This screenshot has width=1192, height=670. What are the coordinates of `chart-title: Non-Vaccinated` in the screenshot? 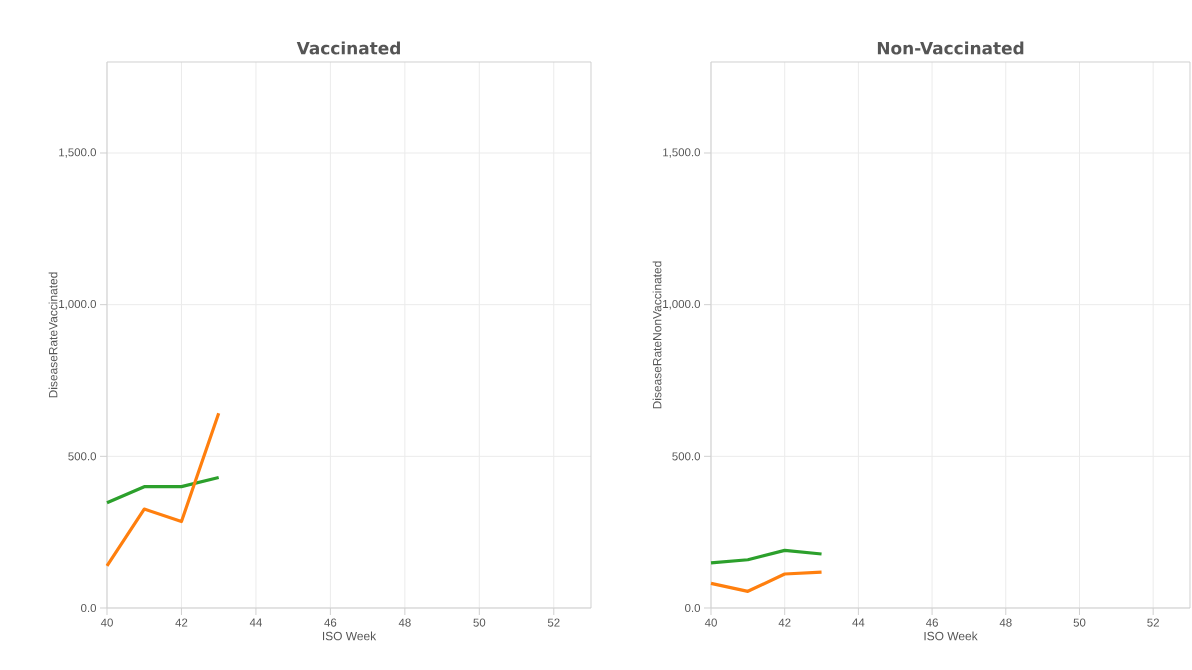 It's located at (950, 48).